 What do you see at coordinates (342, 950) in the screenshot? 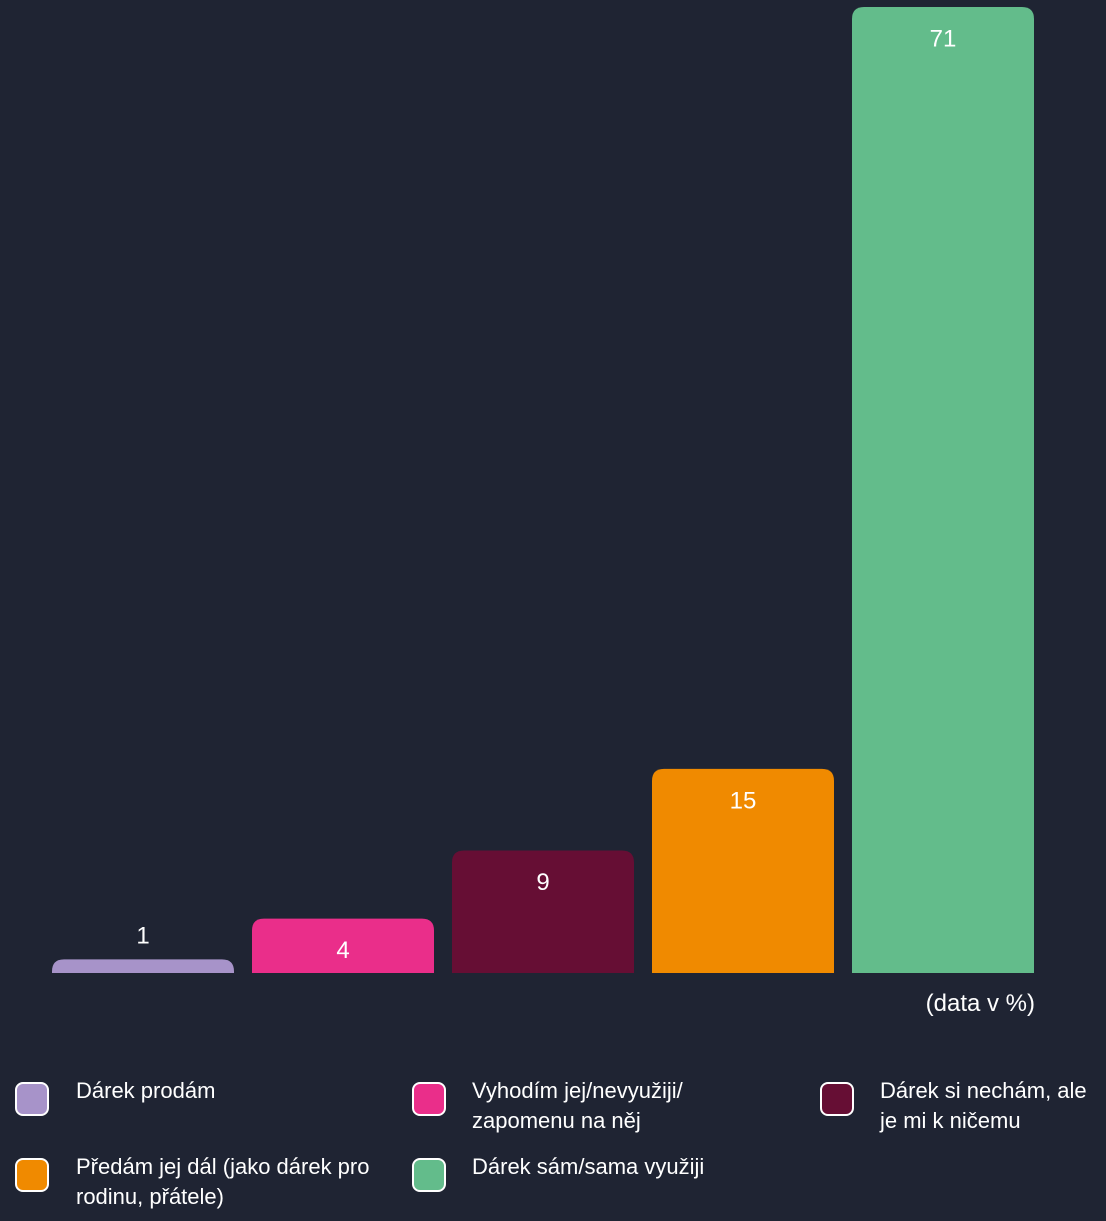
I see `data-label: 4` at bounding box center [342, 950].